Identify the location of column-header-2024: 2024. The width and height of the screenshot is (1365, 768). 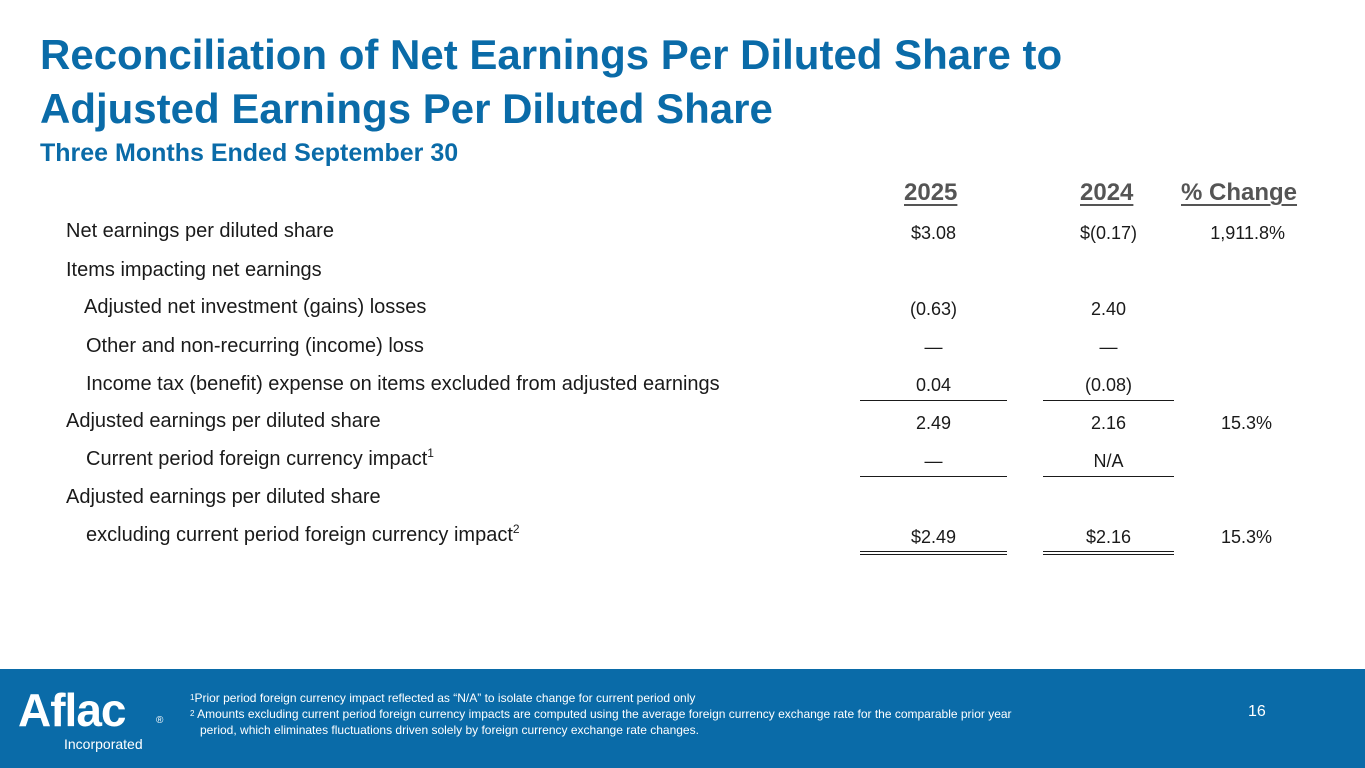
(1107, 192).